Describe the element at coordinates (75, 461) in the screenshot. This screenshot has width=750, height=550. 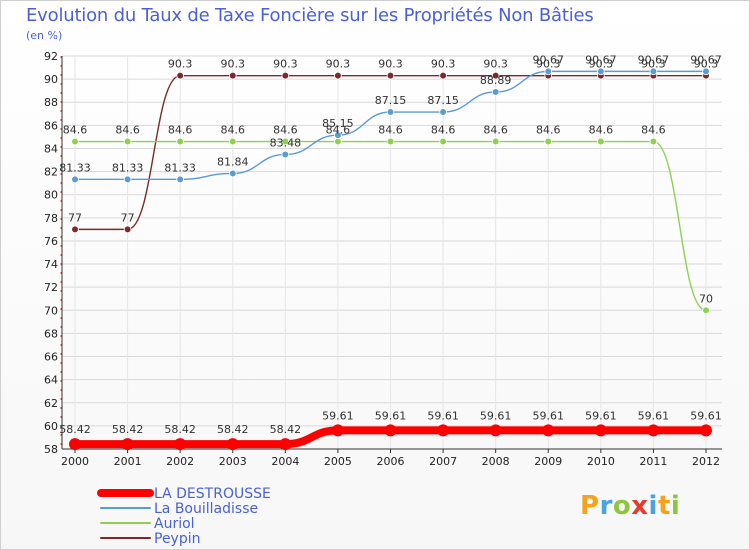
I see `x-tick-label: 2000` at that location.